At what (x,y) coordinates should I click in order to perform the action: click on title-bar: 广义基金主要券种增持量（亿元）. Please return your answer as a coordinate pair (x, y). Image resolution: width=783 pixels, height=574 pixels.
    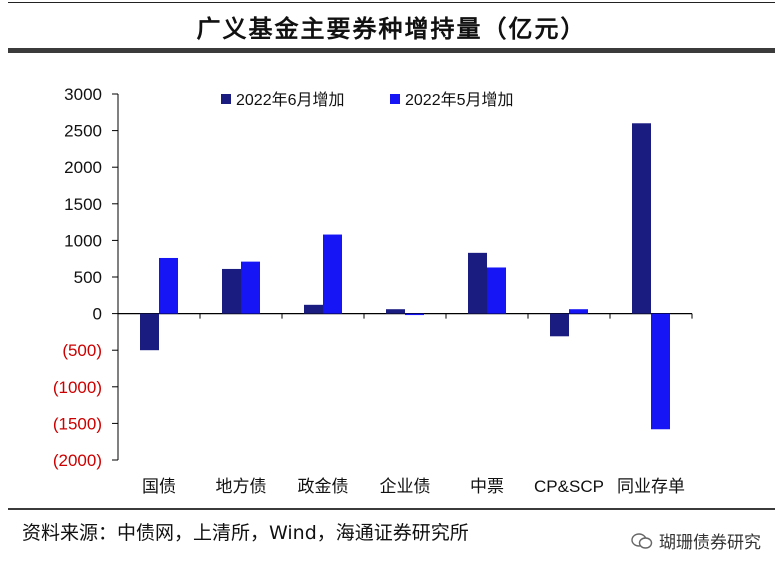
    Looking at the image, I should click on (391, 27).